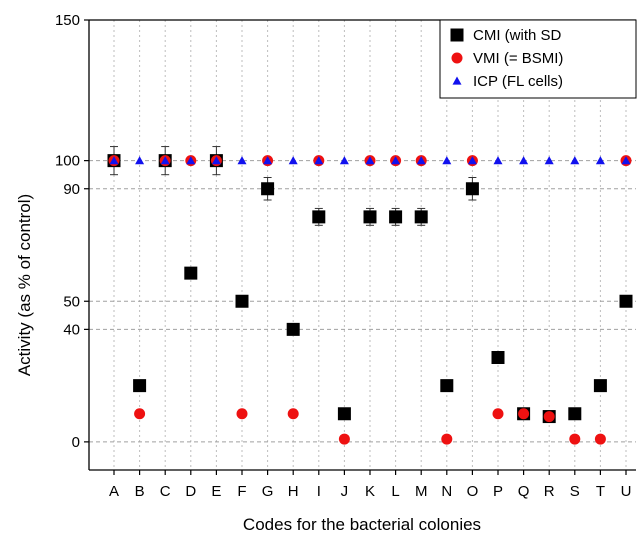 The image size is (637, 539). What do you see at coordinates (498, 491) in the screenshot?
I see `x-tick-label-P: P` at bounding box center [498, 491].